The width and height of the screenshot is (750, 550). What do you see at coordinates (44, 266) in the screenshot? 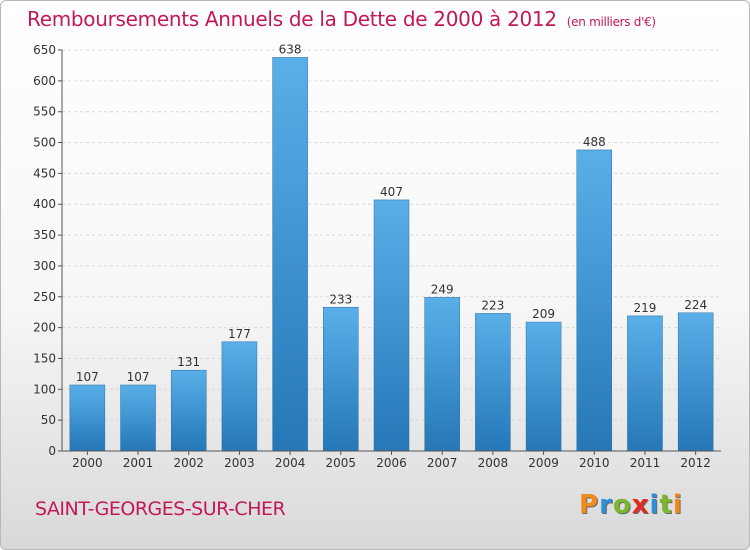
I see `y-tick-label: 300` at bounding box center [44, 266].